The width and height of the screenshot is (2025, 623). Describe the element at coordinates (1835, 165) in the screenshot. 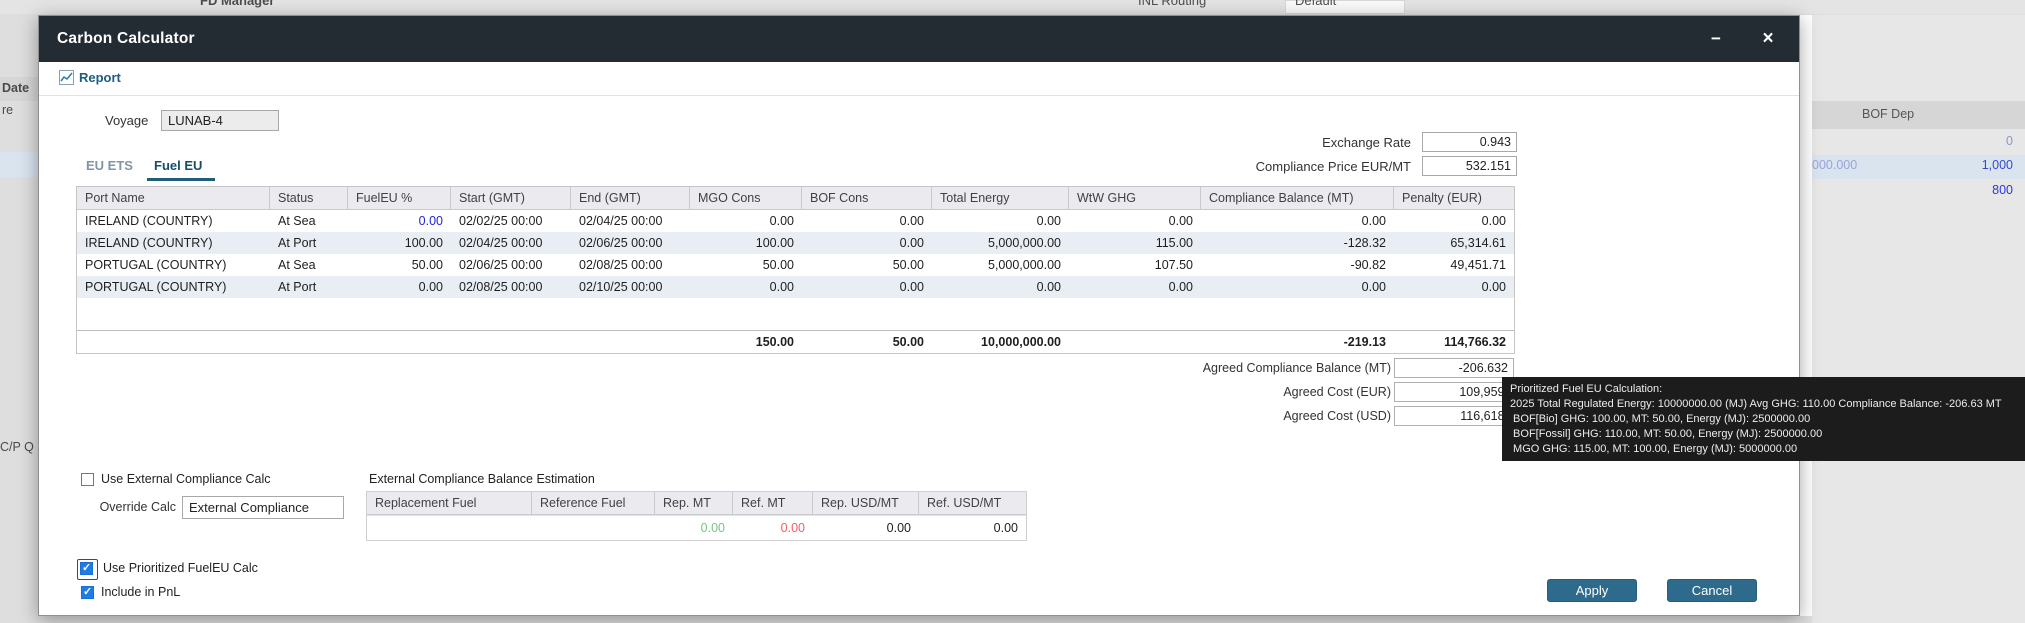

I see `background-right-value-left: 000.000` at that location.